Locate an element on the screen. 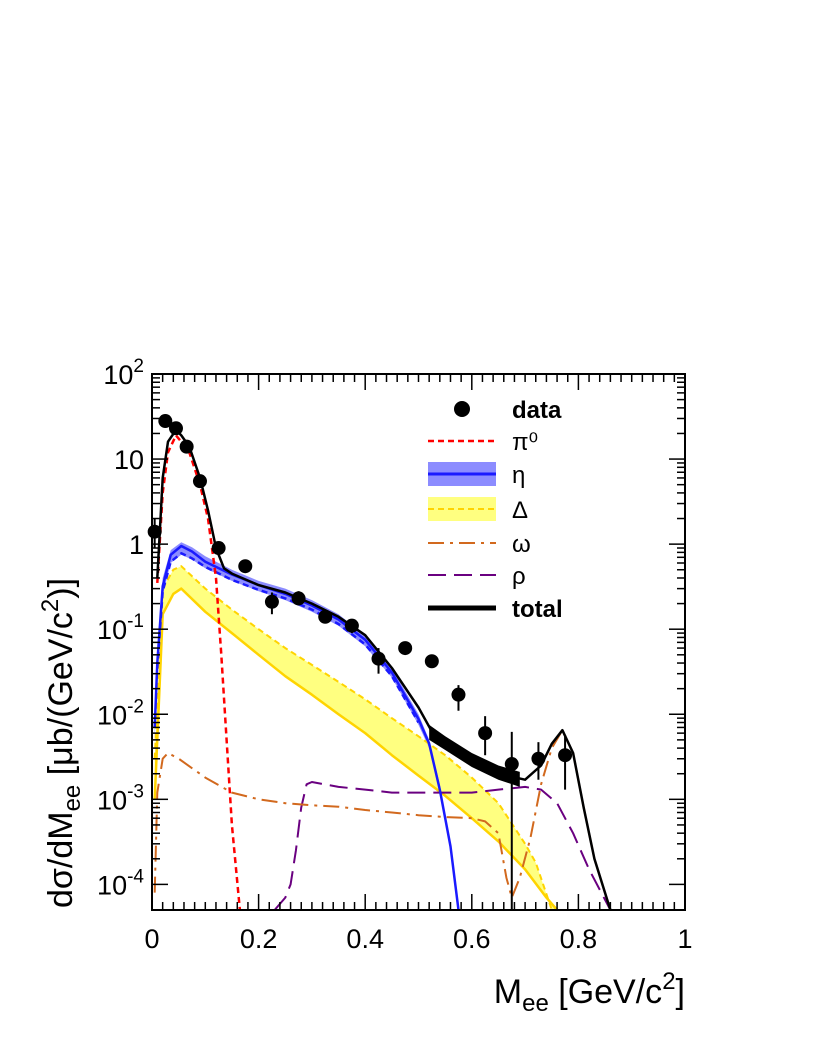 Image resolution: width=822 pixels, height=1064 pixels. legend-label-pi0: π⁰ is located at coordinates (525, 442).